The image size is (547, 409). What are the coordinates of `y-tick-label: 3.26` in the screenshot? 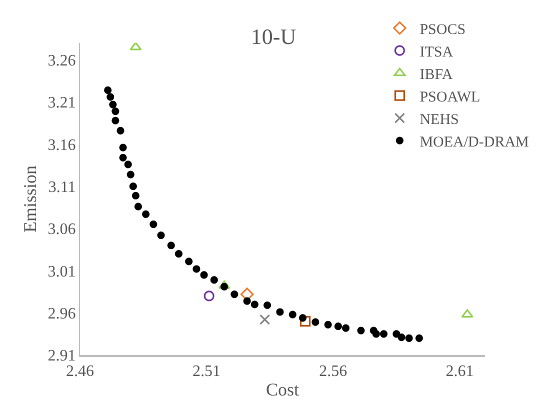 It's located at (62, 61).